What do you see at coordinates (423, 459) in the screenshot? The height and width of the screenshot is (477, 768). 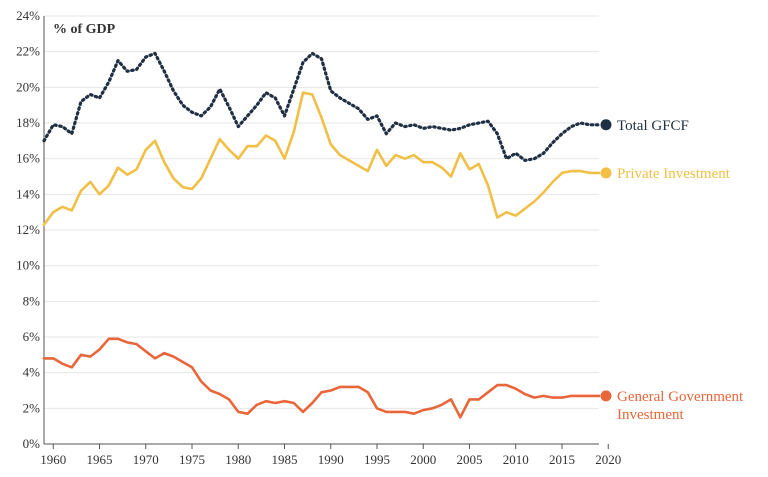 I see `x-tick-label: 2000` at bounding box center [423, 459].